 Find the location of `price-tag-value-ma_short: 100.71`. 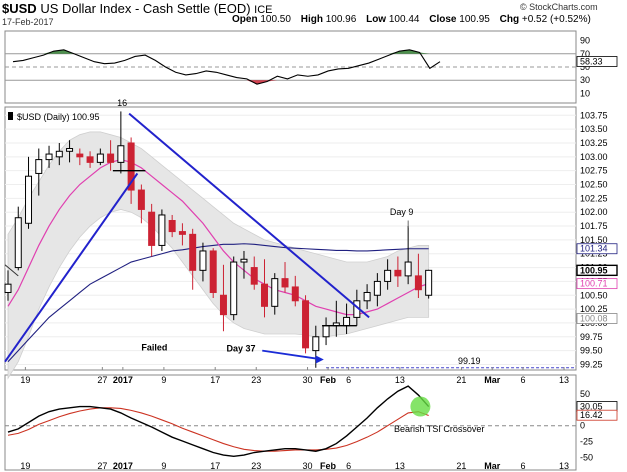

price-tag-value-ma_short: 100.71 is located at coordinates (594, 284).